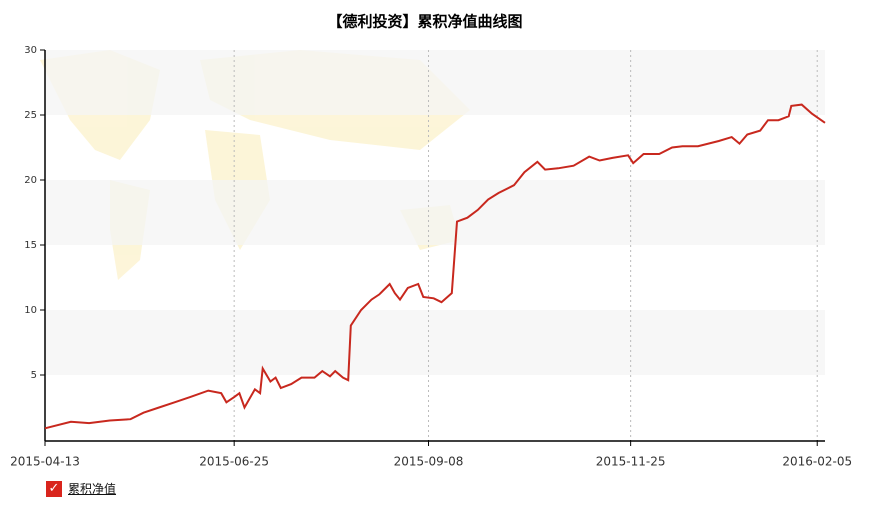 The height and width of the screenshot is (508, 875). Describe the element at coordinates (30, 115) in the screenshot. I see `y-tick-label: 25` at that location.